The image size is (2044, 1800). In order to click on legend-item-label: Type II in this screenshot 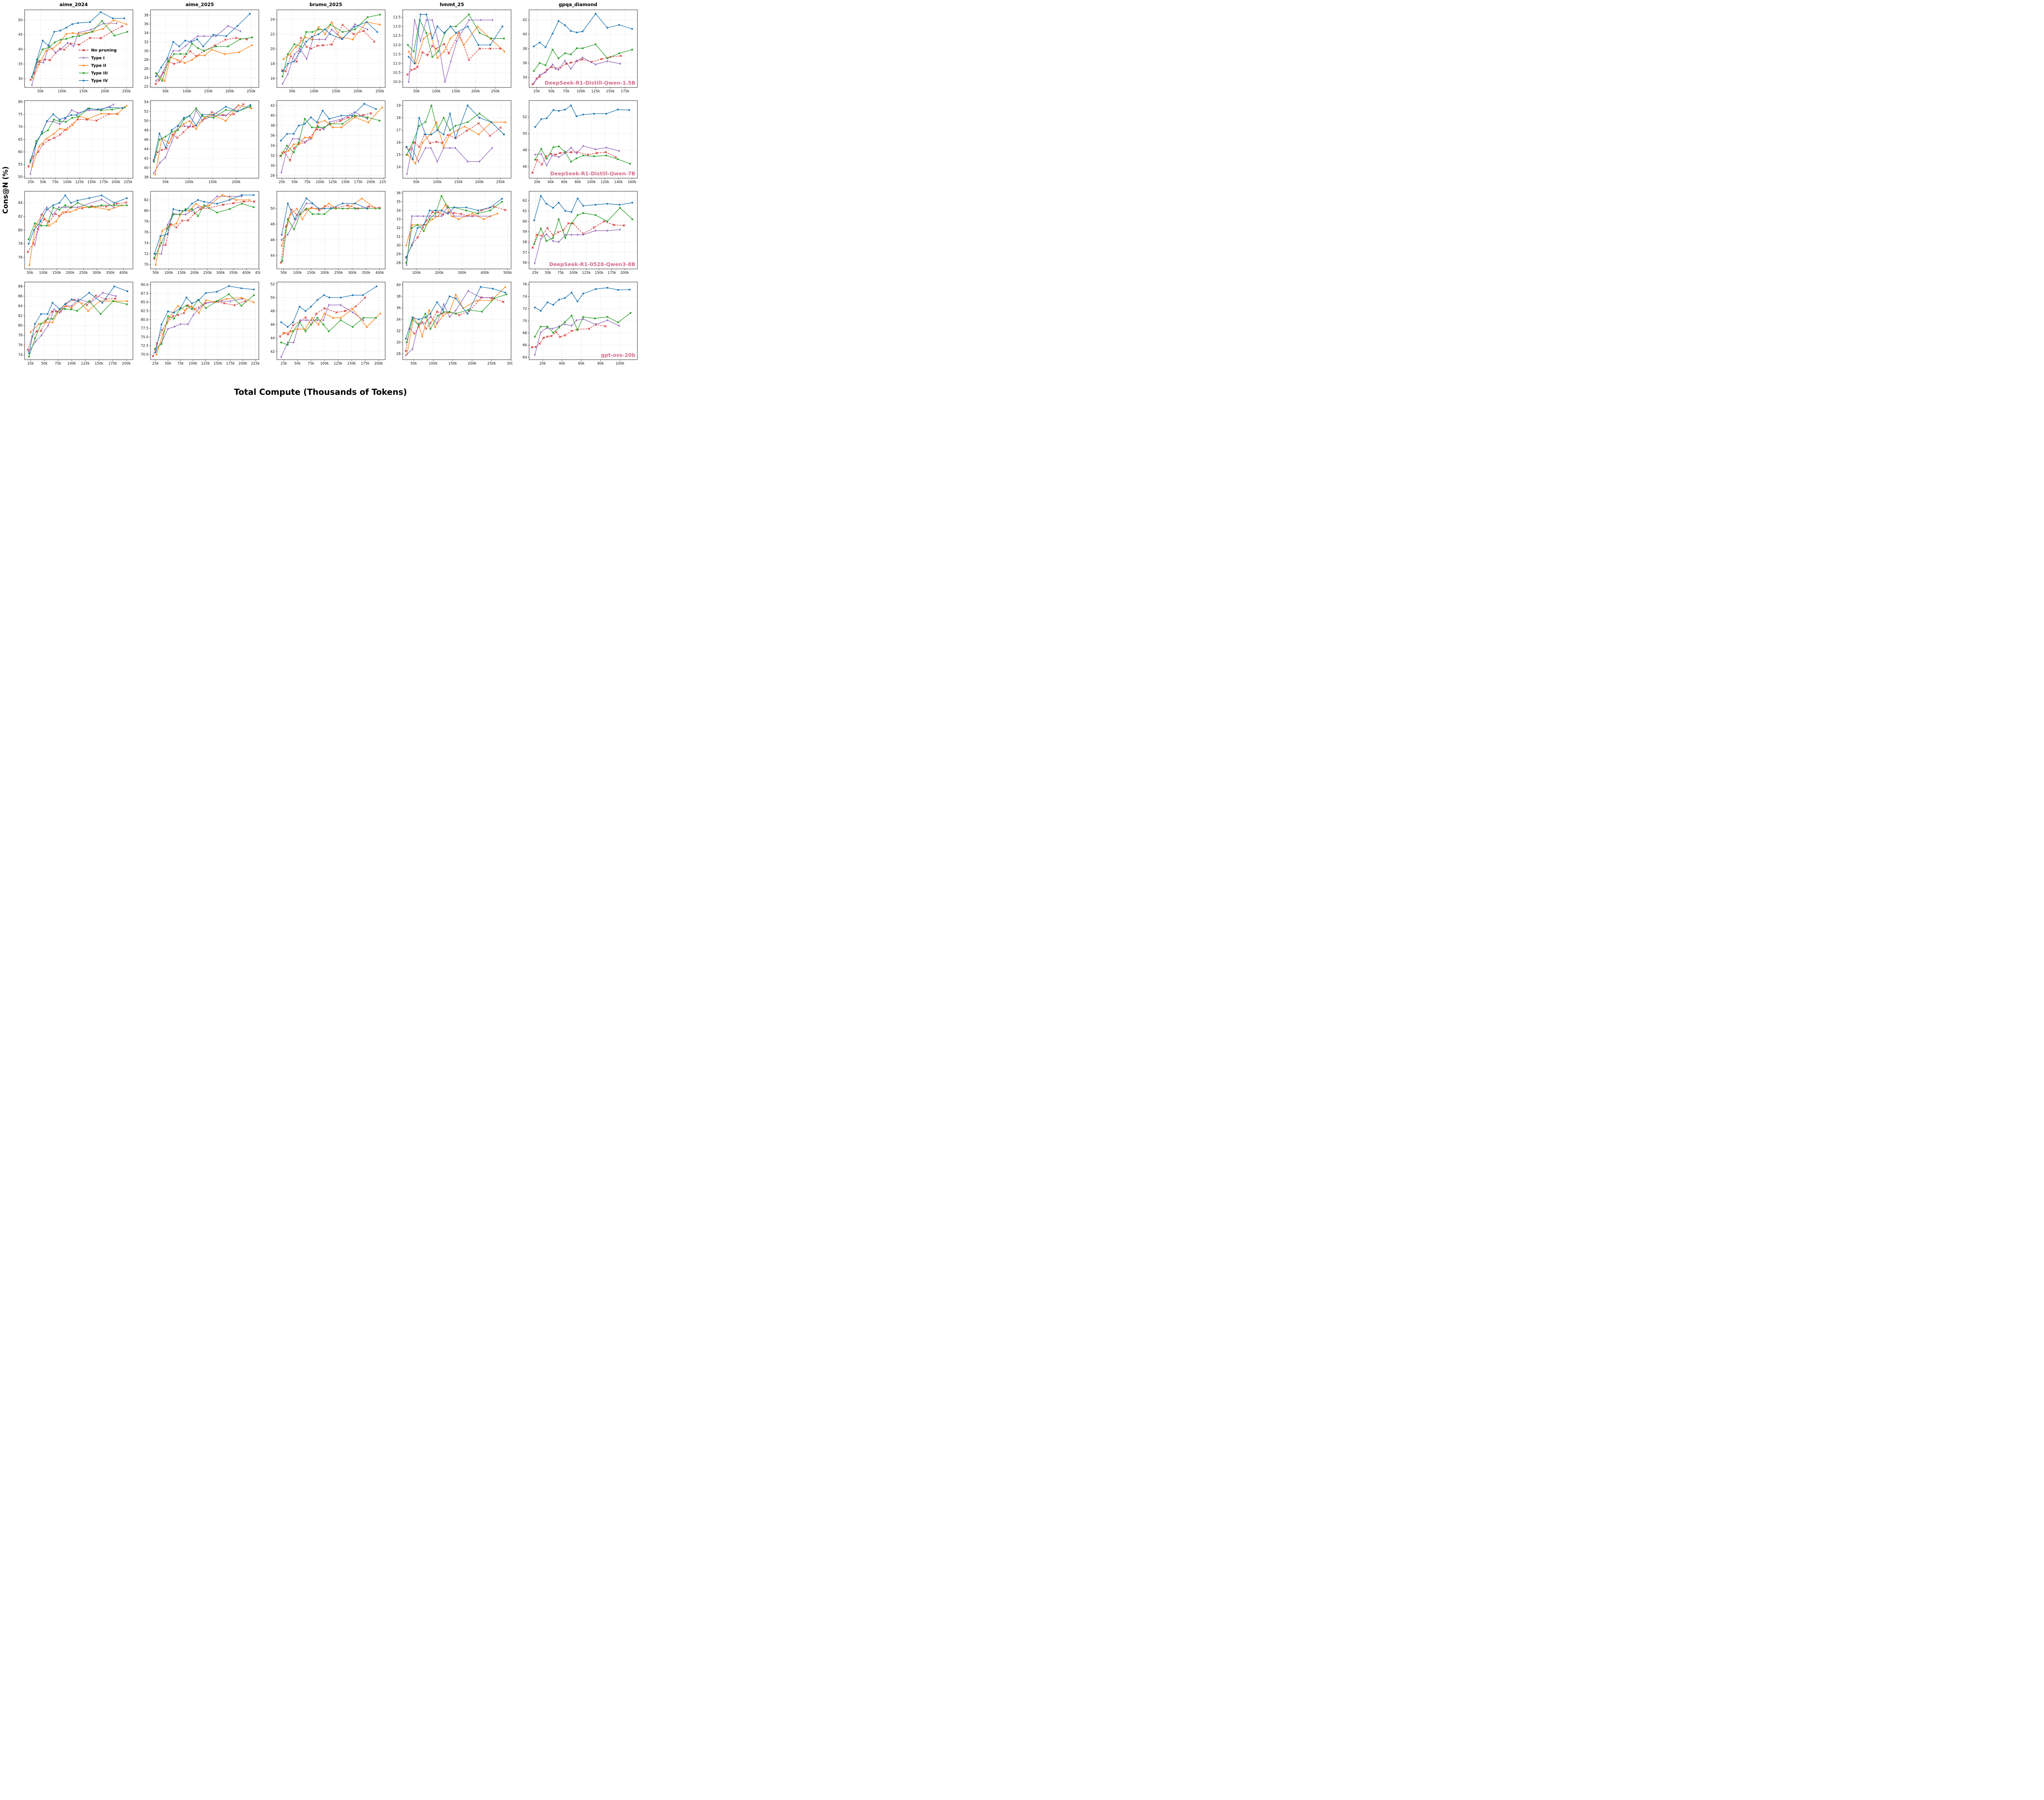, I will do `click(99, 65)`.